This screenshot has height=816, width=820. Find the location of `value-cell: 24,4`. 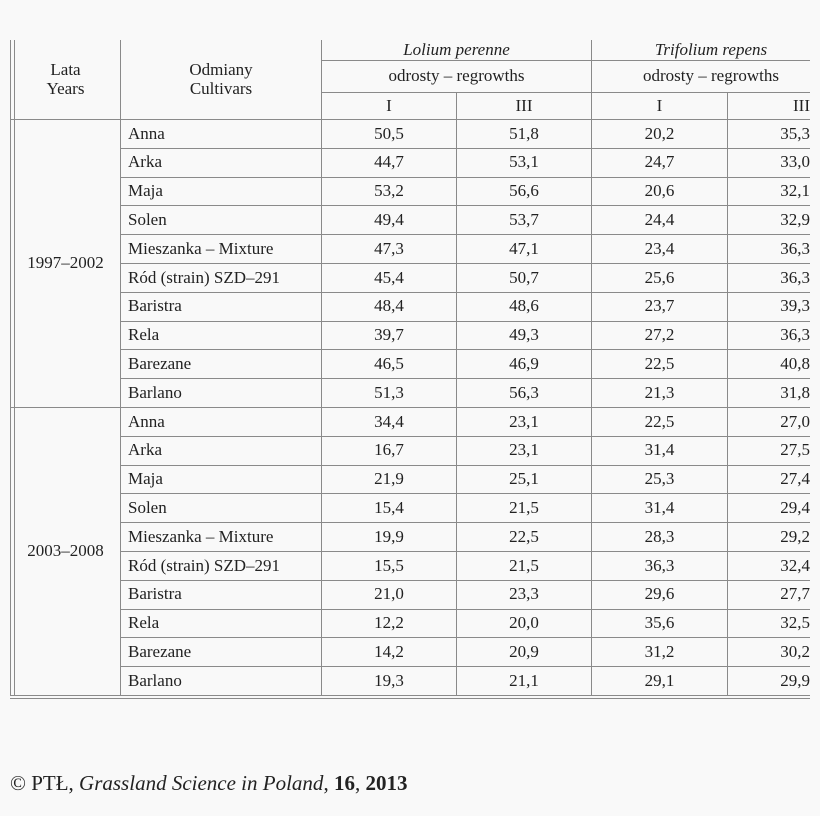

value-cell: 24,4 is located at coordinates (659, 220).